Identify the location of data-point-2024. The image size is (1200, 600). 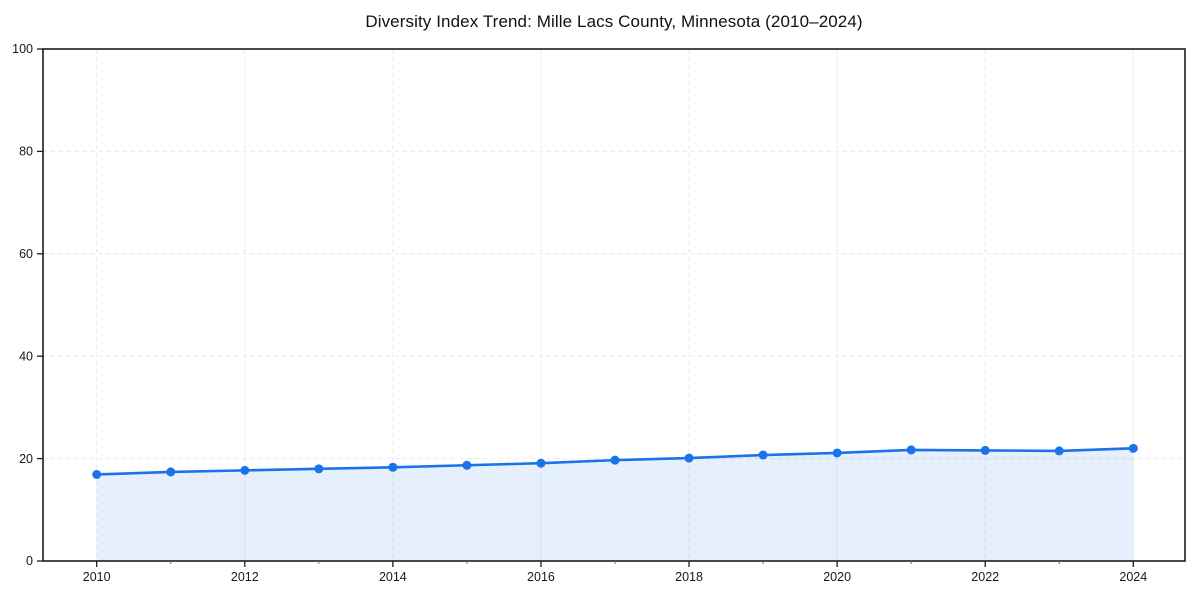
(1133, 448).